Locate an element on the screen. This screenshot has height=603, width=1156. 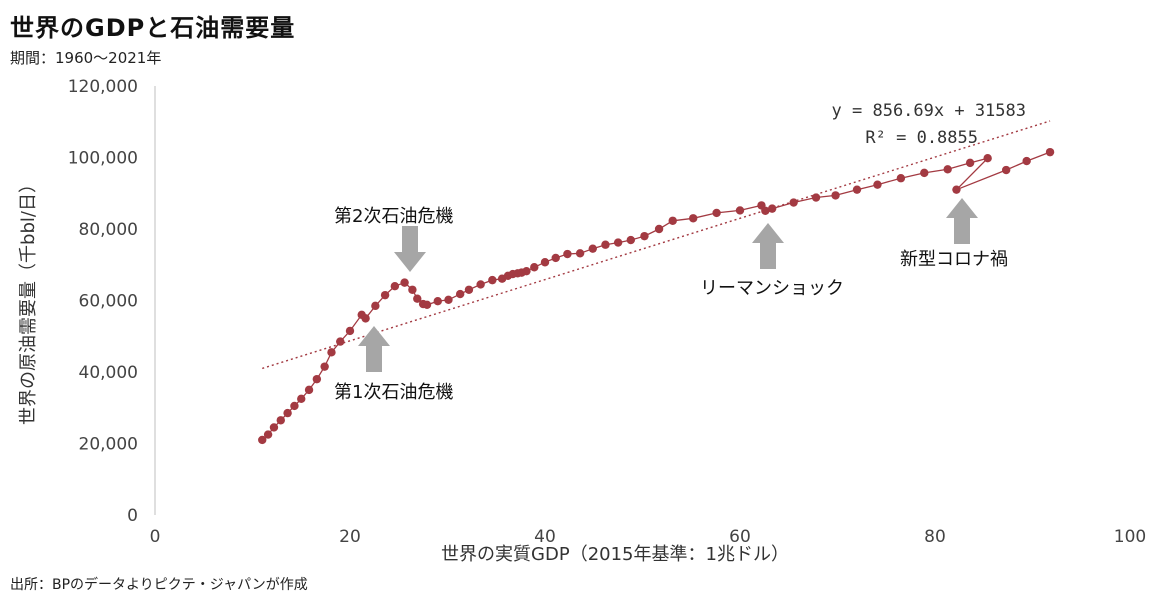
y-axis-title: 世界の原油需要量（千bbl/日） is located at coordinates (28, 300).